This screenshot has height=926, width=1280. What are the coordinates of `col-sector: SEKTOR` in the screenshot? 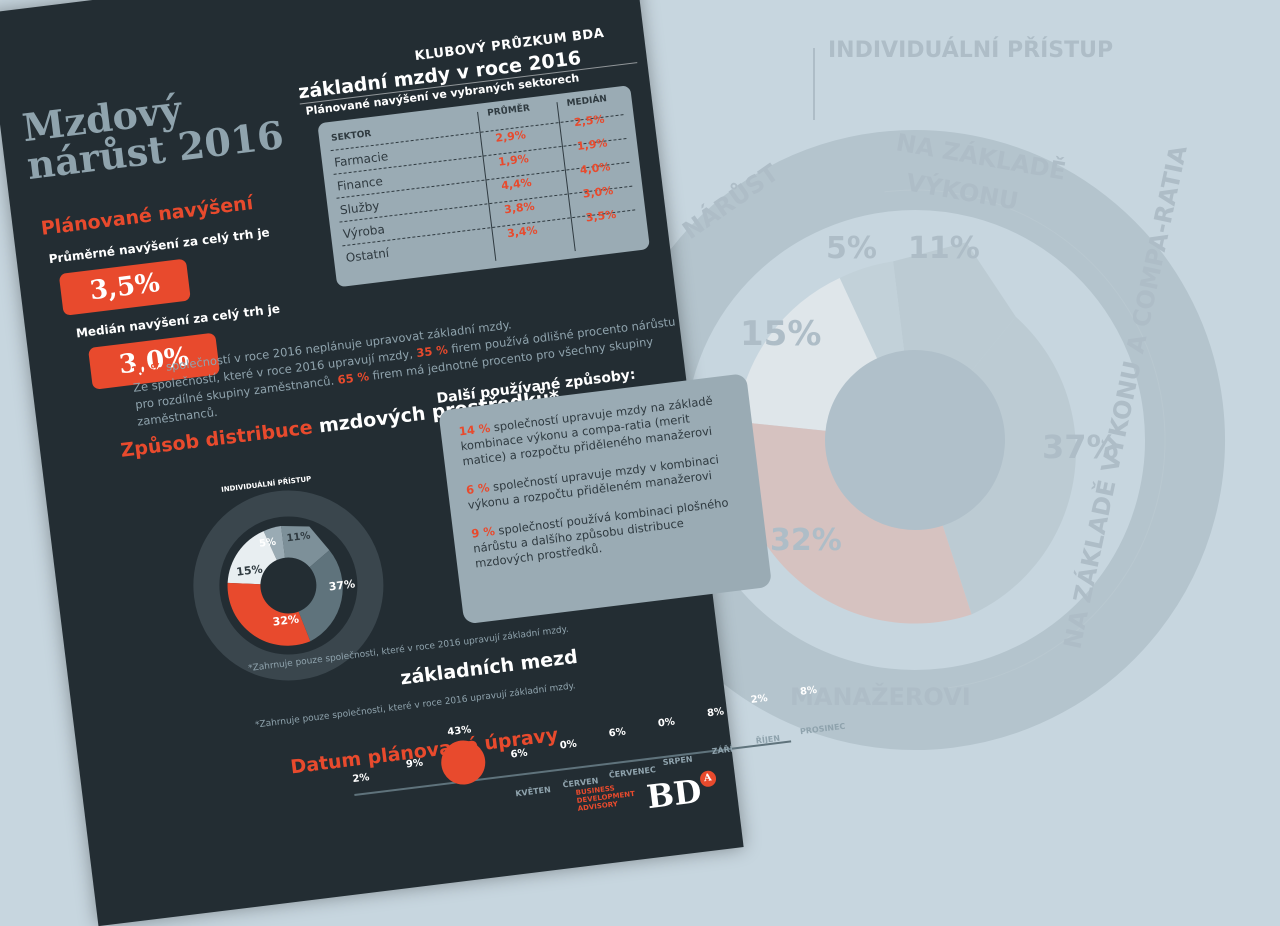 It's located at (351, 136).